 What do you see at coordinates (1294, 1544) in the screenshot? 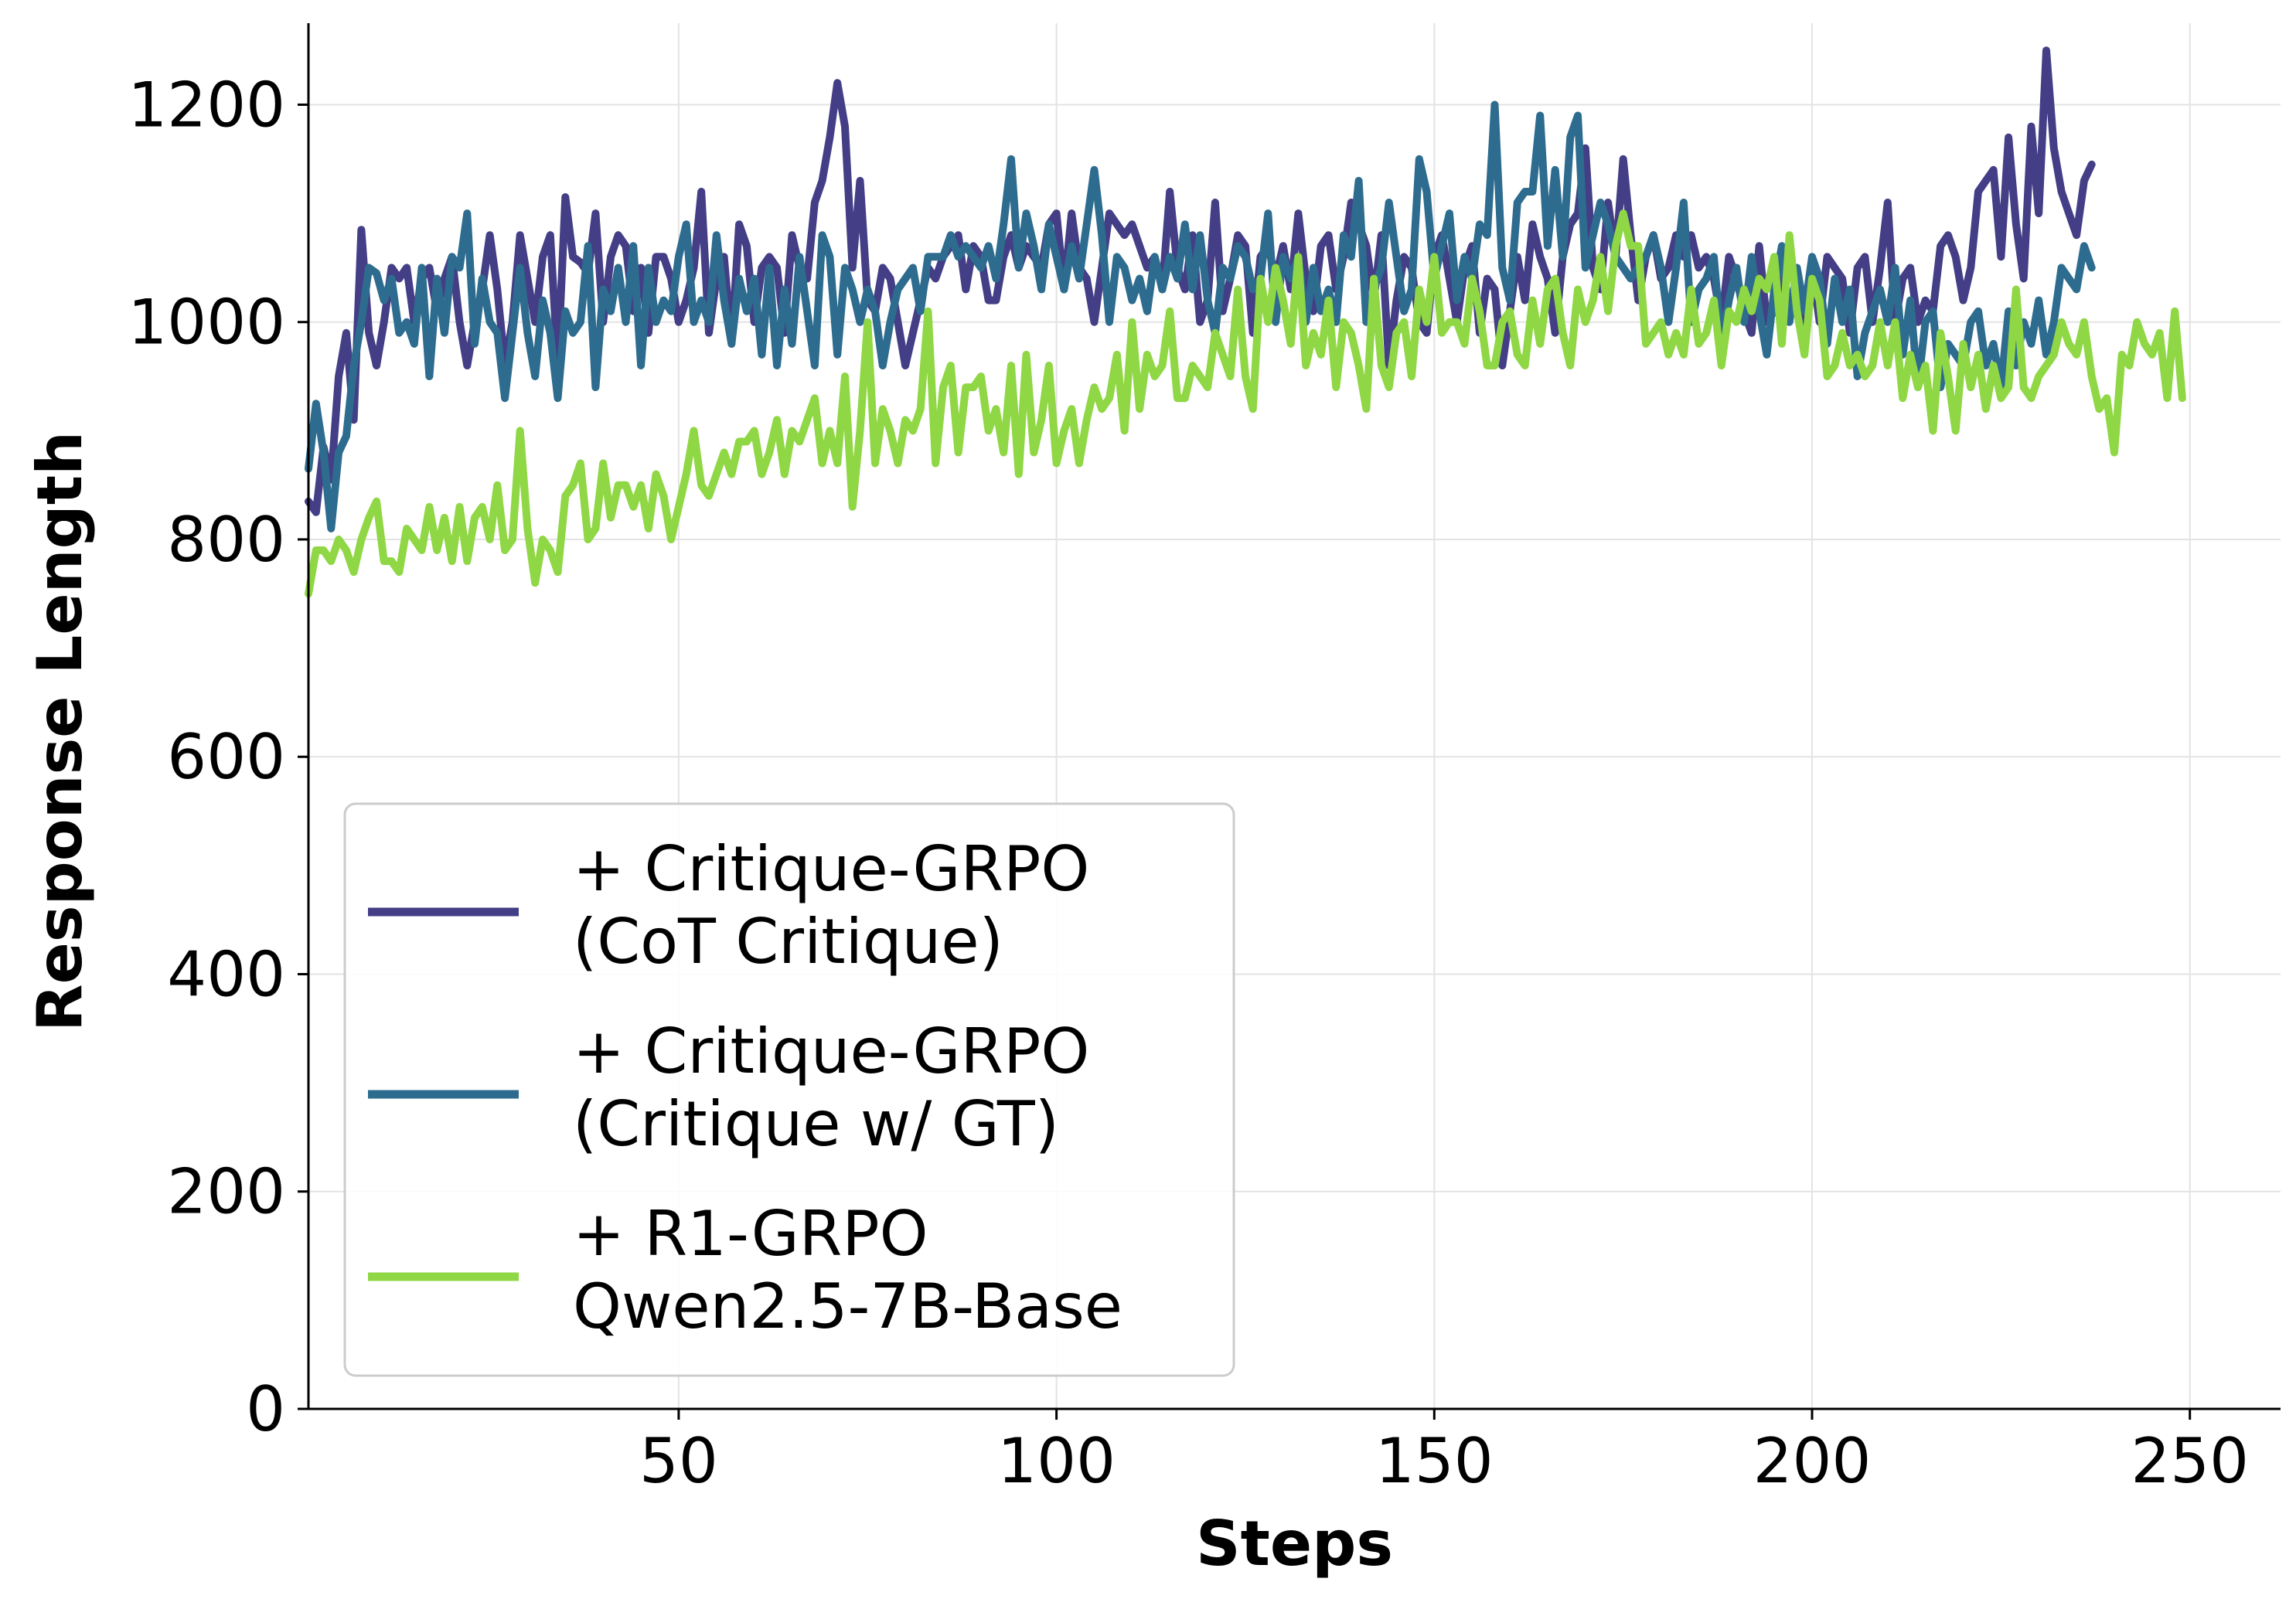
I see `x-axis-title: Steps` at bounding box center [1294, 1544].